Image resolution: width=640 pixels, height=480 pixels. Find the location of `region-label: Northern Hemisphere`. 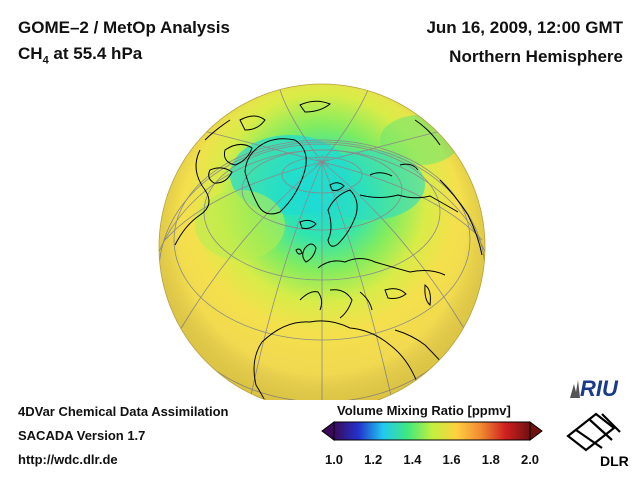

region-label: Northern Hemisphere is located at coordinates (536, 56).